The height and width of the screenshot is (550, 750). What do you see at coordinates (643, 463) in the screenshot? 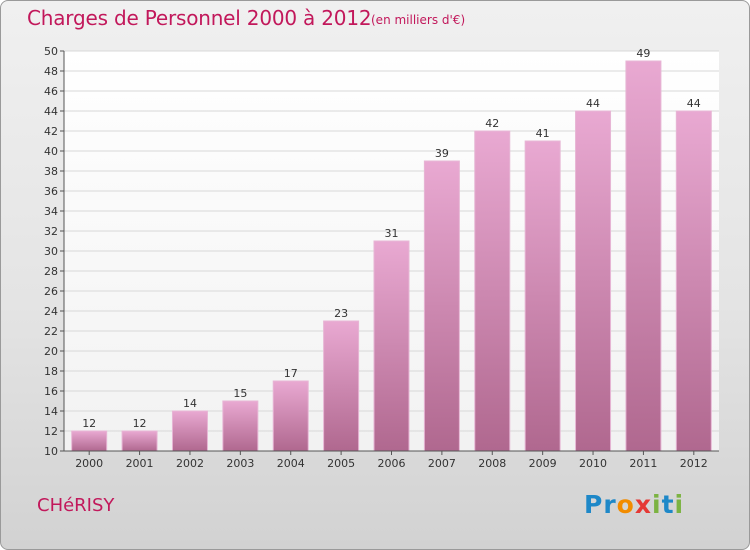
I see `x-tick-label: 2011` at bounding box center [643, 463].